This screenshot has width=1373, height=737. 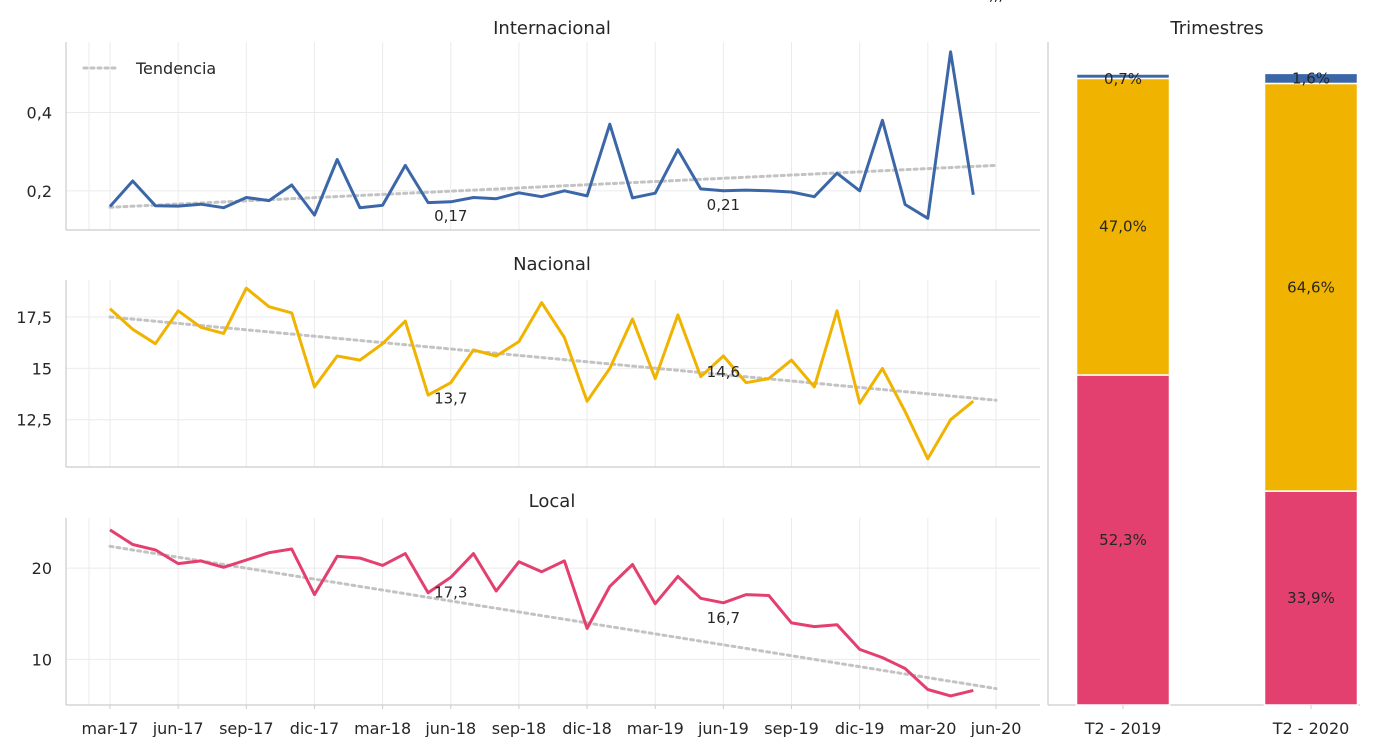 I want to click on panel-title: Internacional, so click(x=552, y=28).